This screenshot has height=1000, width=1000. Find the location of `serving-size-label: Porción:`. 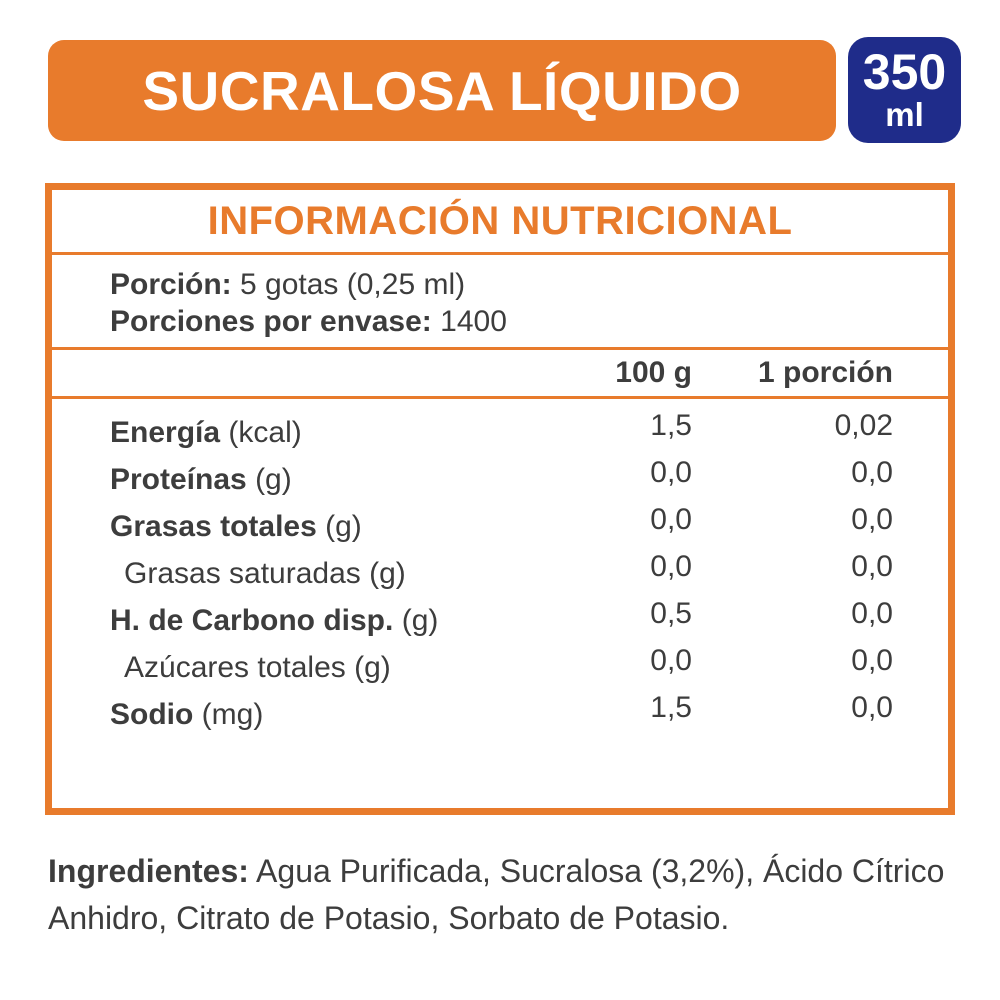

serving-size-label: Porción: is located at coordinates (171, 284).